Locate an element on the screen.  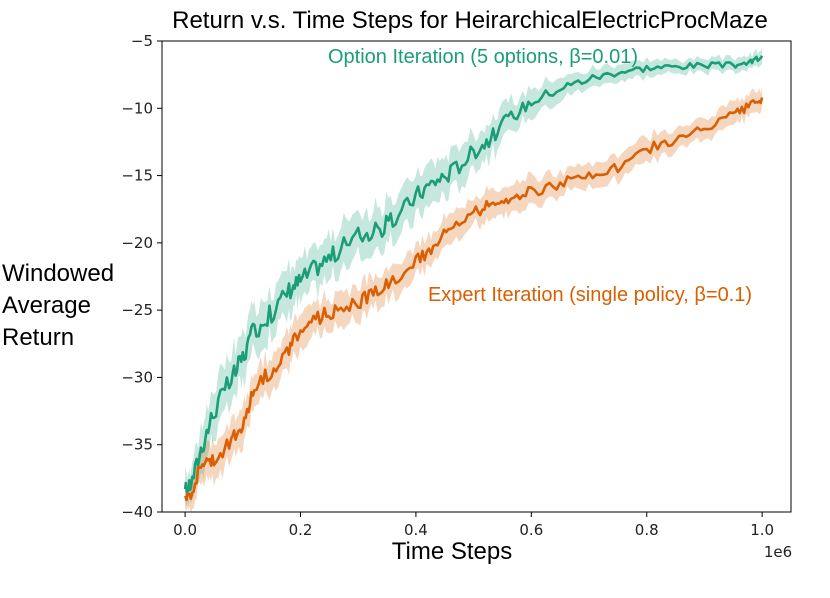
y-axis-label-line-2: Average is located at coordinates (46, 305).